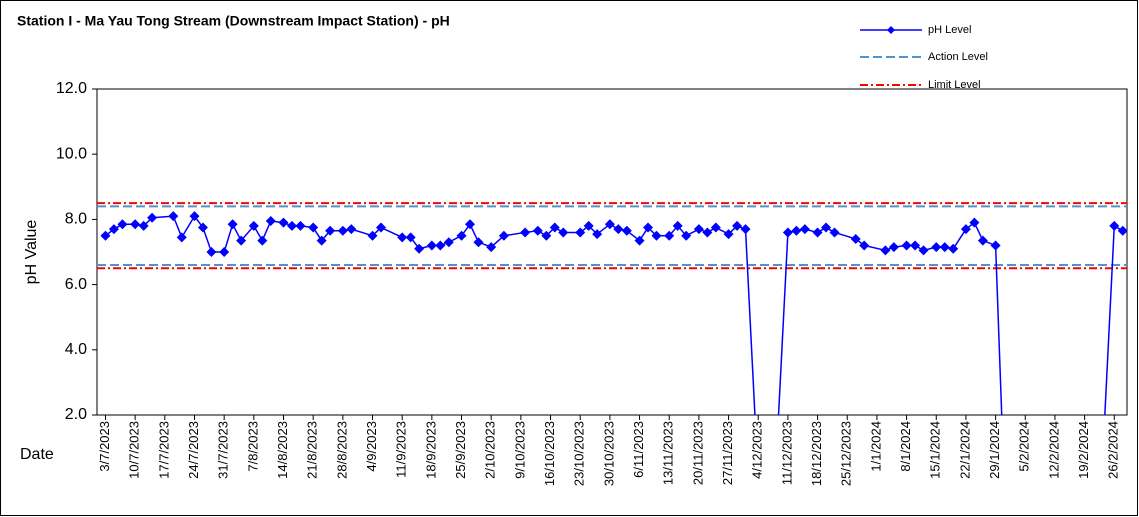  What do you see at coordinates (1083, 450) in the screenshot?
I see `x-tick-label: 19/2/2024` at bounding box center [1083, 450].